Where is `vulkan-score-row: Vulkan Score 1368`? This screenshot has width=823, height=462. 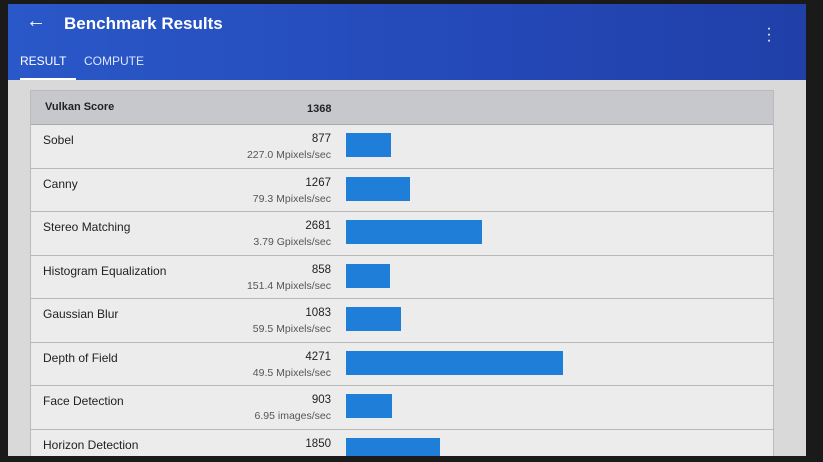 vulkan-score-row: Vulkan Score 1368 is located at coordinates (402, 108).